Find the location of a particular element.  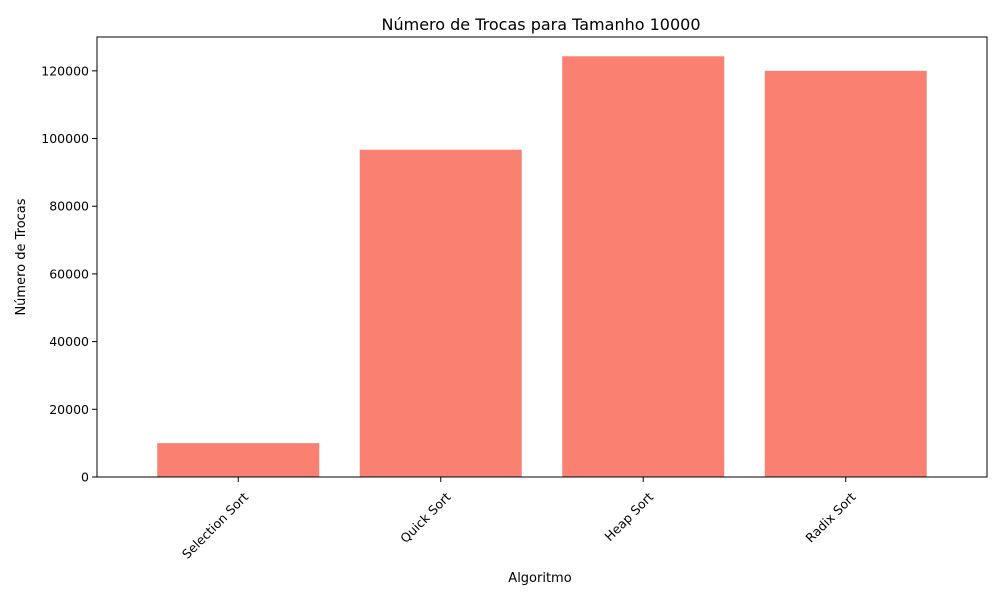

y-axis-ticks: 0 20000 40000 60000 80000 100000 120000 is located at coordinates (69, 274).